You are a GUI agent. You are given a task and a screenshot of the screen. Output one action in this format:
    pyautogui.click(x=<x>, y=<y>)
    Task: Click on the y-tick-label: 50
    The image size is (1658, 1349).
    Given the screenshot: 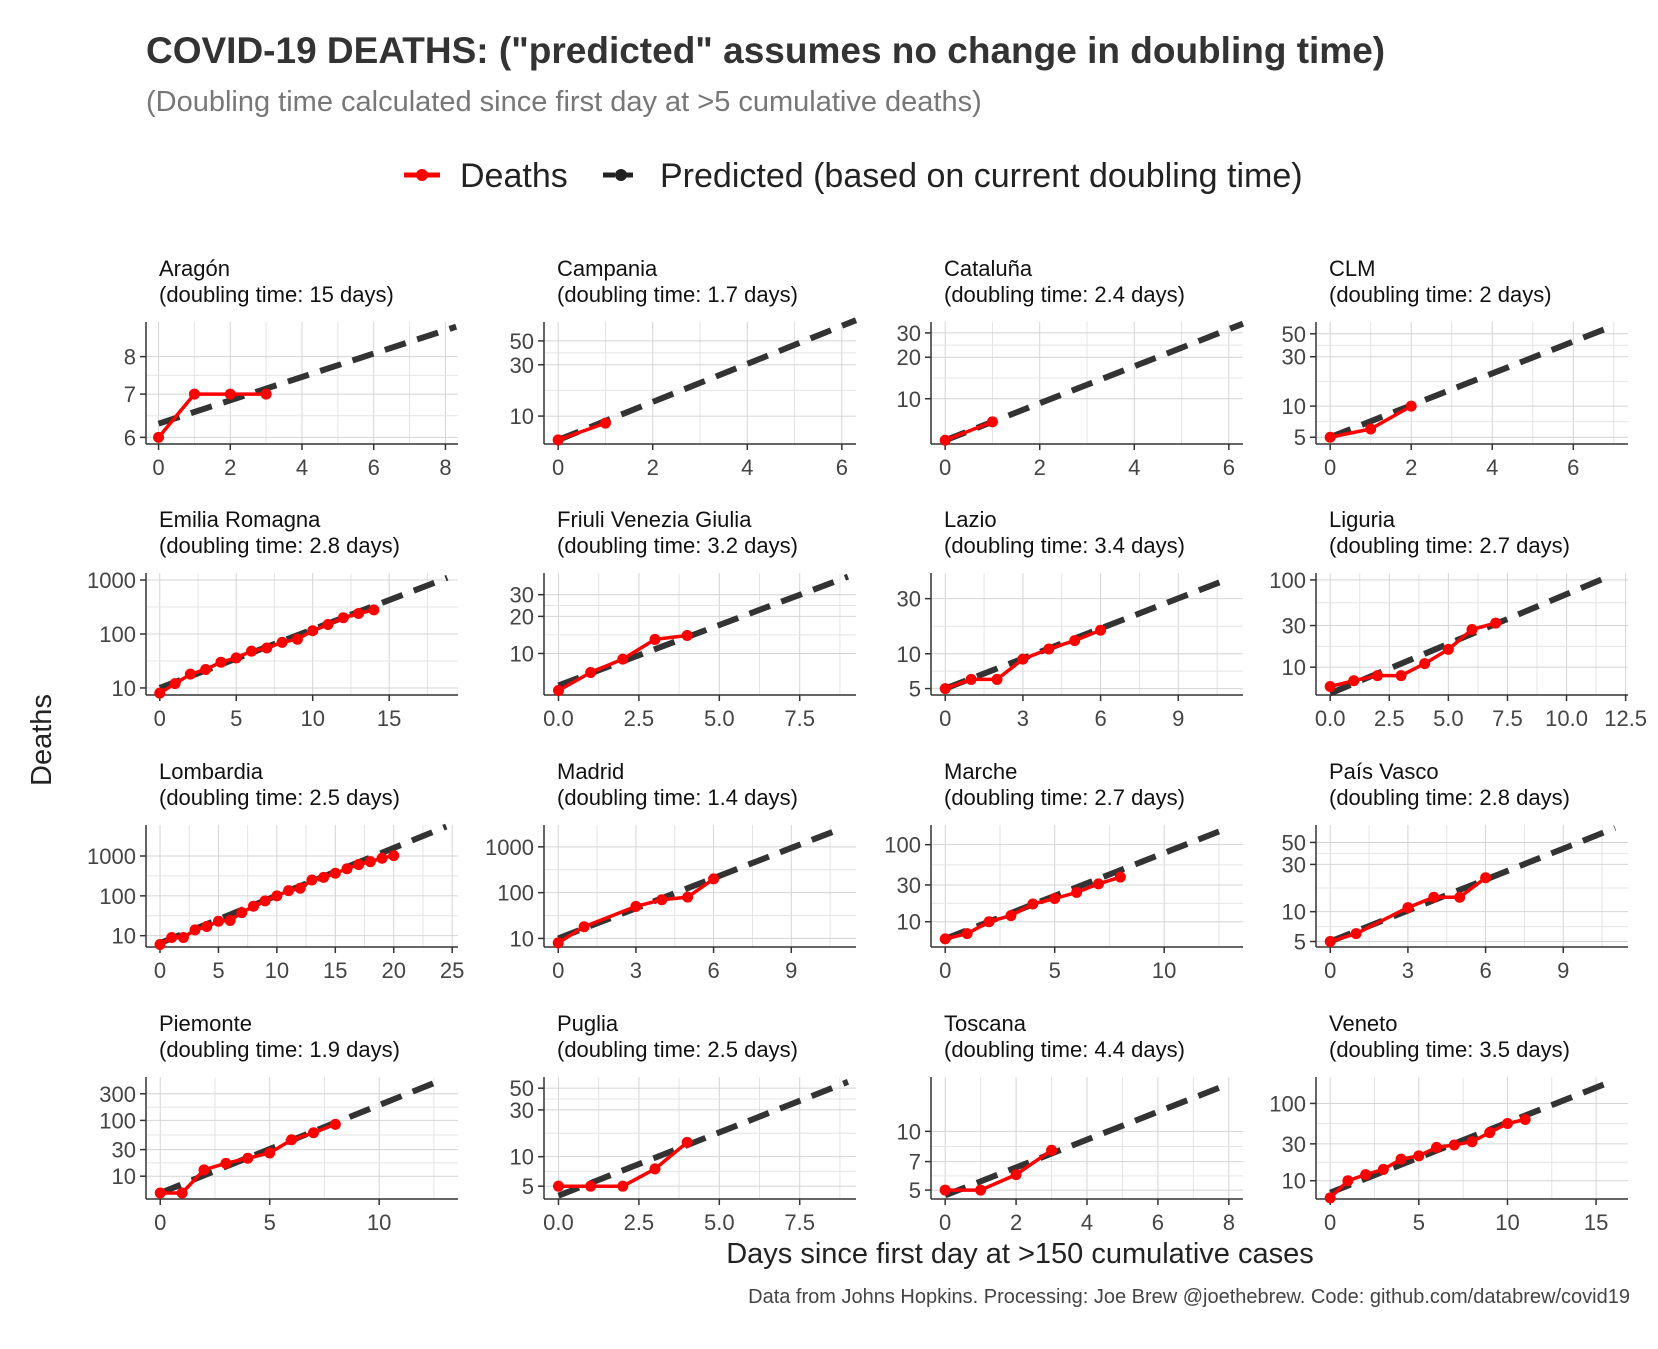 What is the action you would take?
    pyautogui.click(x=1294, y=842)
    